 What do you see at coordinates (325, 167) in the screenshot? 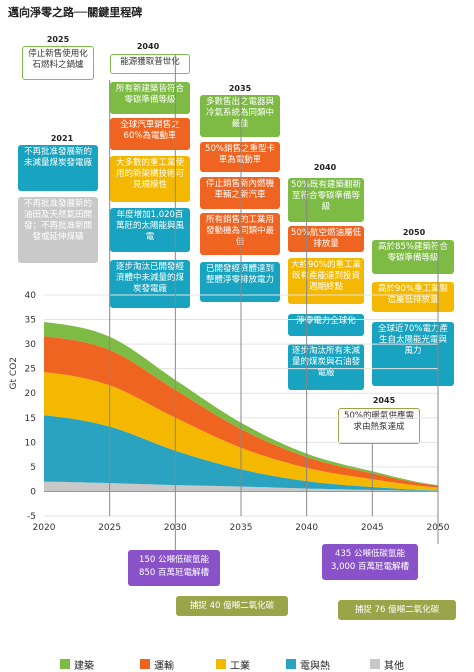
I see `year-label-2040: 2040` at bounding box center [325, 167].